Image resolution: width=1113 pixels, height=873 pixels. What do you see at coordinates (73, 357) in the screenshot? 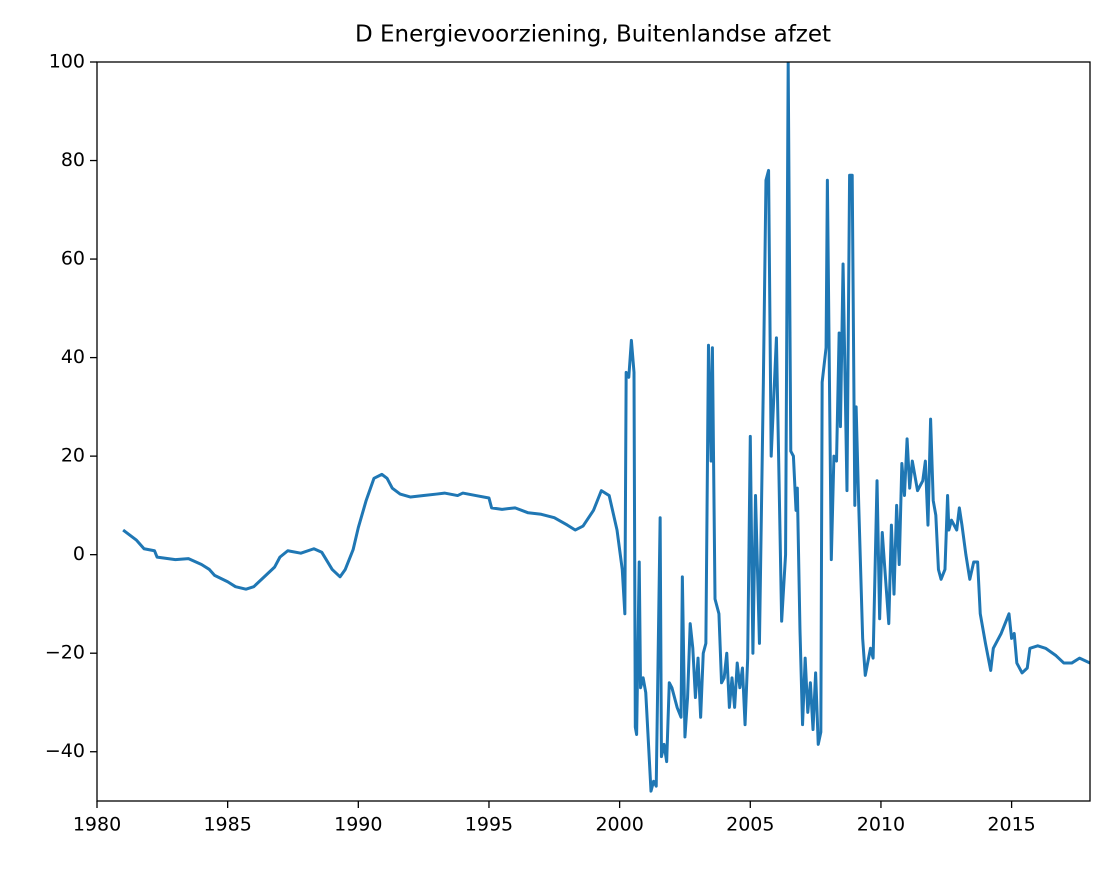
I see `y-tick-label: 40` at bounding box center [73, 357].